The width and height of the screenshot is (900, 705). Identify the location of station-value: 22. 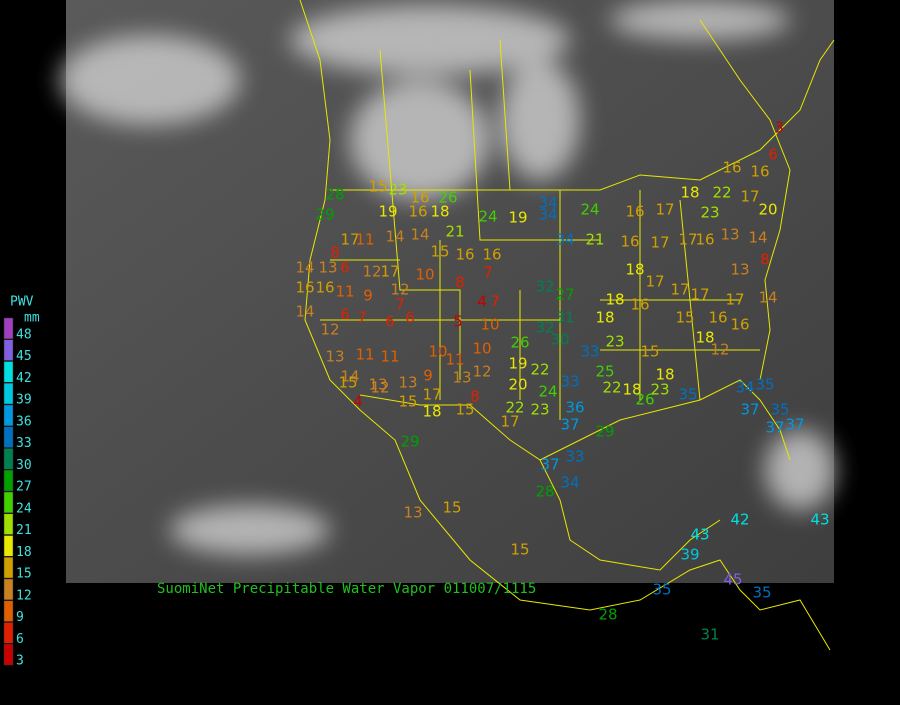
(539, 370).